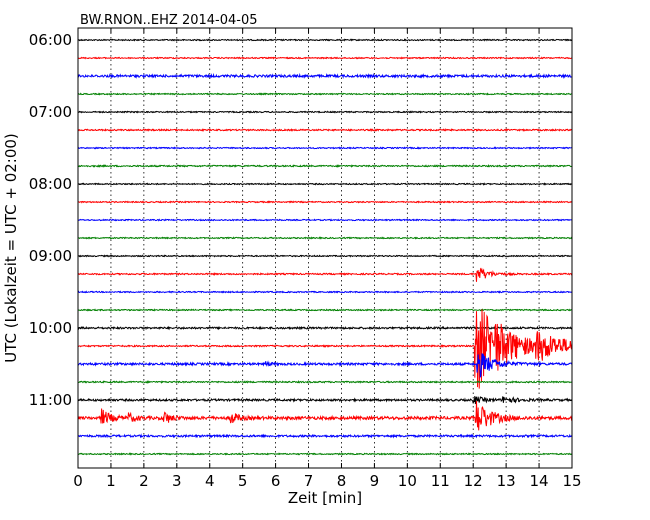 This screenshot has width=650, height=520. What do you see at coordinates (11, 248) in the screenshot?
I see `y-axis-label: UTC (Lokalzeit = UTC + 02:00)` at bounding box center [11, 248].